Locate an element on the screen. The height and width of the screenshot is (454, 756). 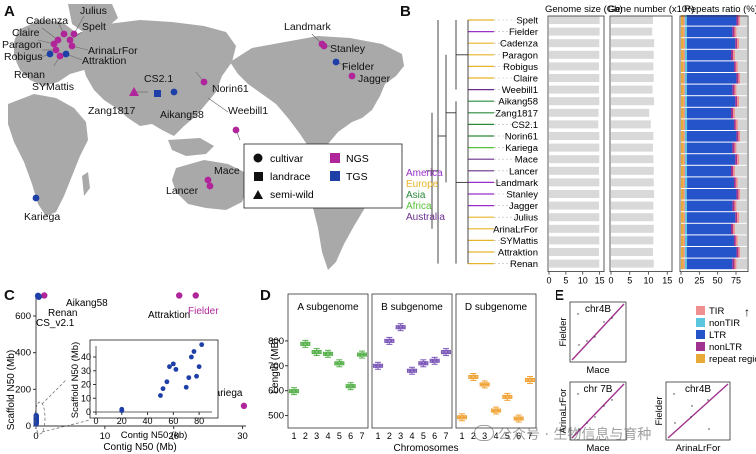
point-fielder is located at coordinates (336, 62).